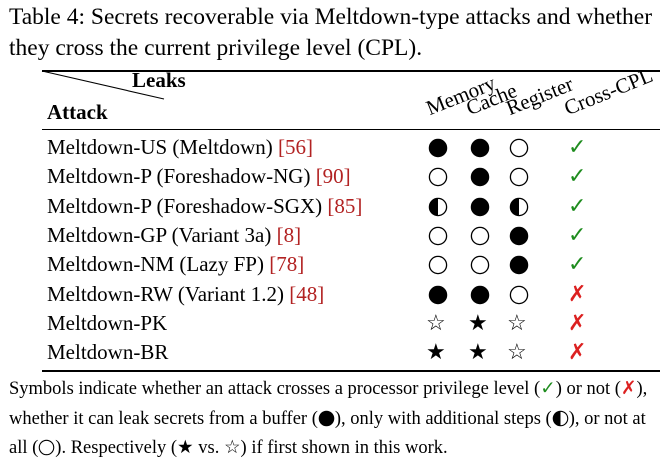 The image size is (667, 467). Describe the element at coordinates (352, 176) in the screenshot. I see `table-row: Meltdown-P (Foreshadow-NG) [90] ✓` at that location.